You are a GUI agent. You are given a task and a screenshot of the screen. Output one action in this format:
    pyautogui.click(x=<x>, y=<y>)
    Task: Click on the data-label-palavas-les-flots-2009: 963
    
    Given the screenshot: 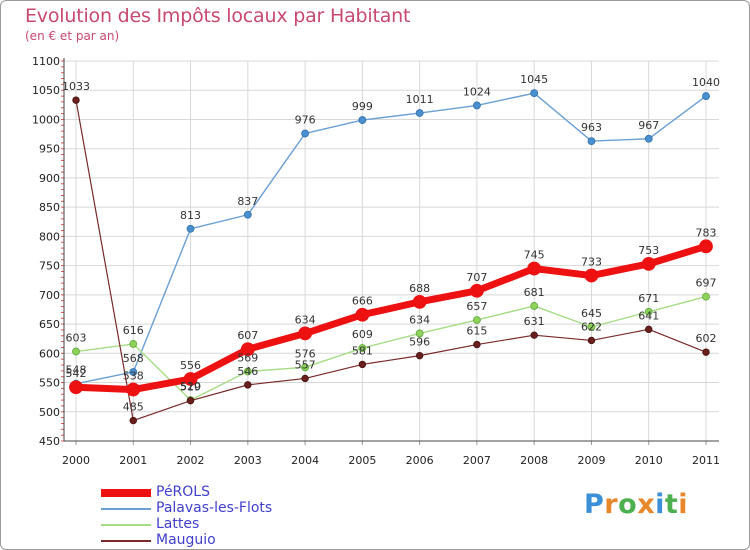 What is the action you would take?
    pyautogui.click(x=591, y=127)
    